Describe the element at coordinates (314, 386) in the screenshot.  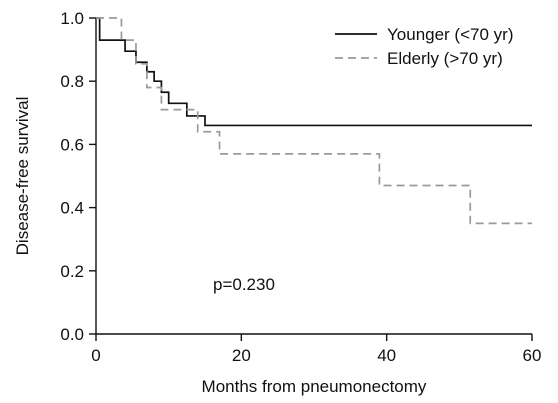
I see `x-axis-label: Months from pneumonectomy` at that location.